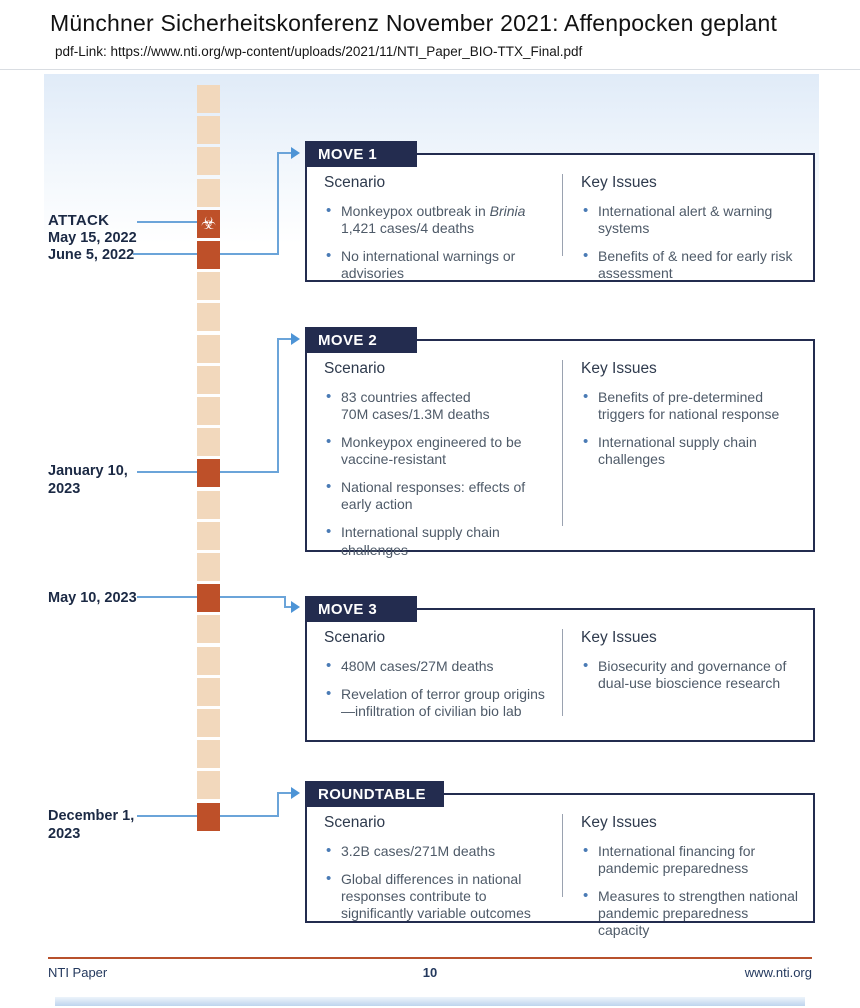 The width and height of the screenshot is (860, 1008). Describe the element at coordinates (355, 368) in the screenshot. I see `move-2-scenario-heading: Scenario` at that location.